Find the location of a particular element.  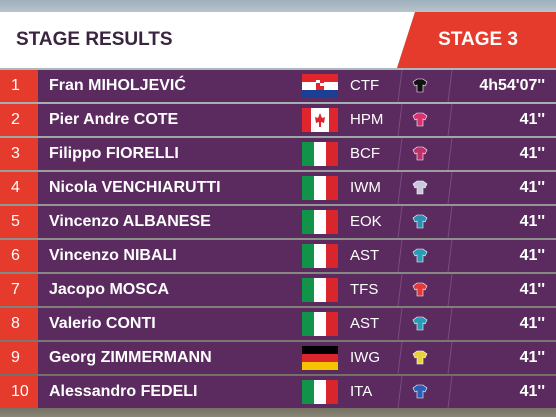

title: STAGE RESULTS is located at coordinates (94, 39).